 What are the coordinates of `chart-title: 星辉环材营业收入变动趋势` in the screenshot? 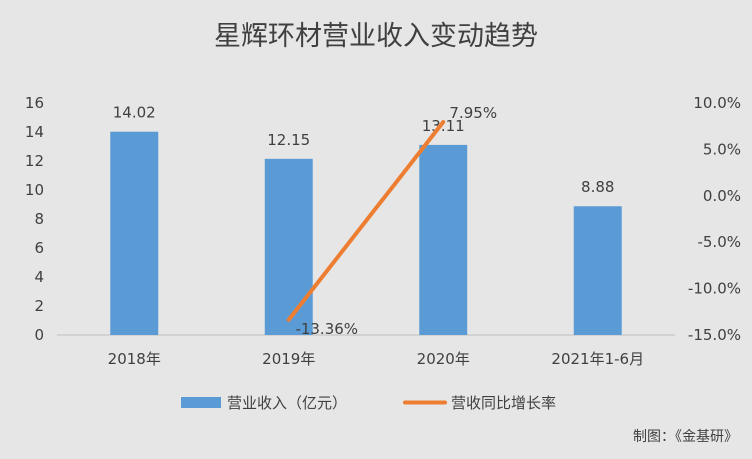 It's located at (376, 36).